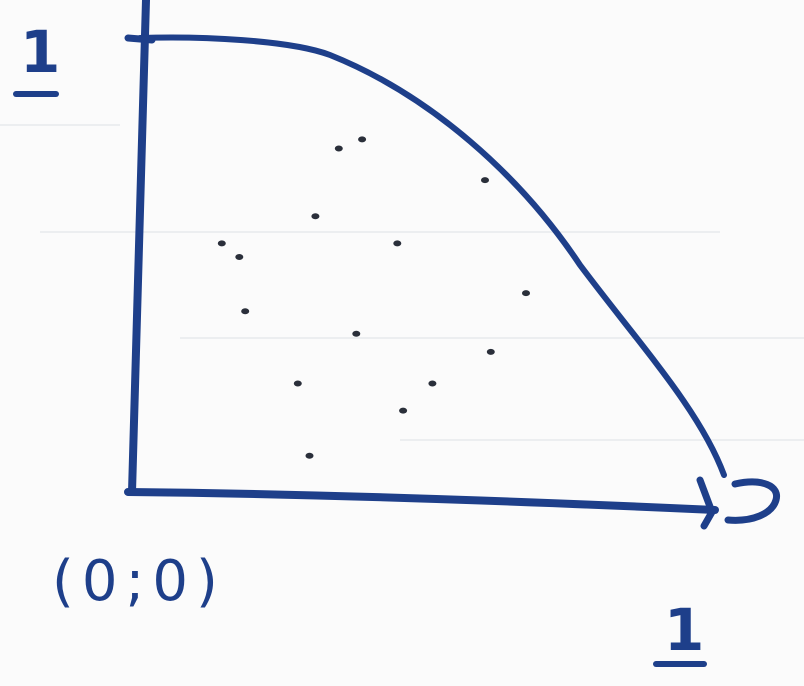 This screenshot has height=686, width=804. I want to click on y-axis, so click(139, 248).